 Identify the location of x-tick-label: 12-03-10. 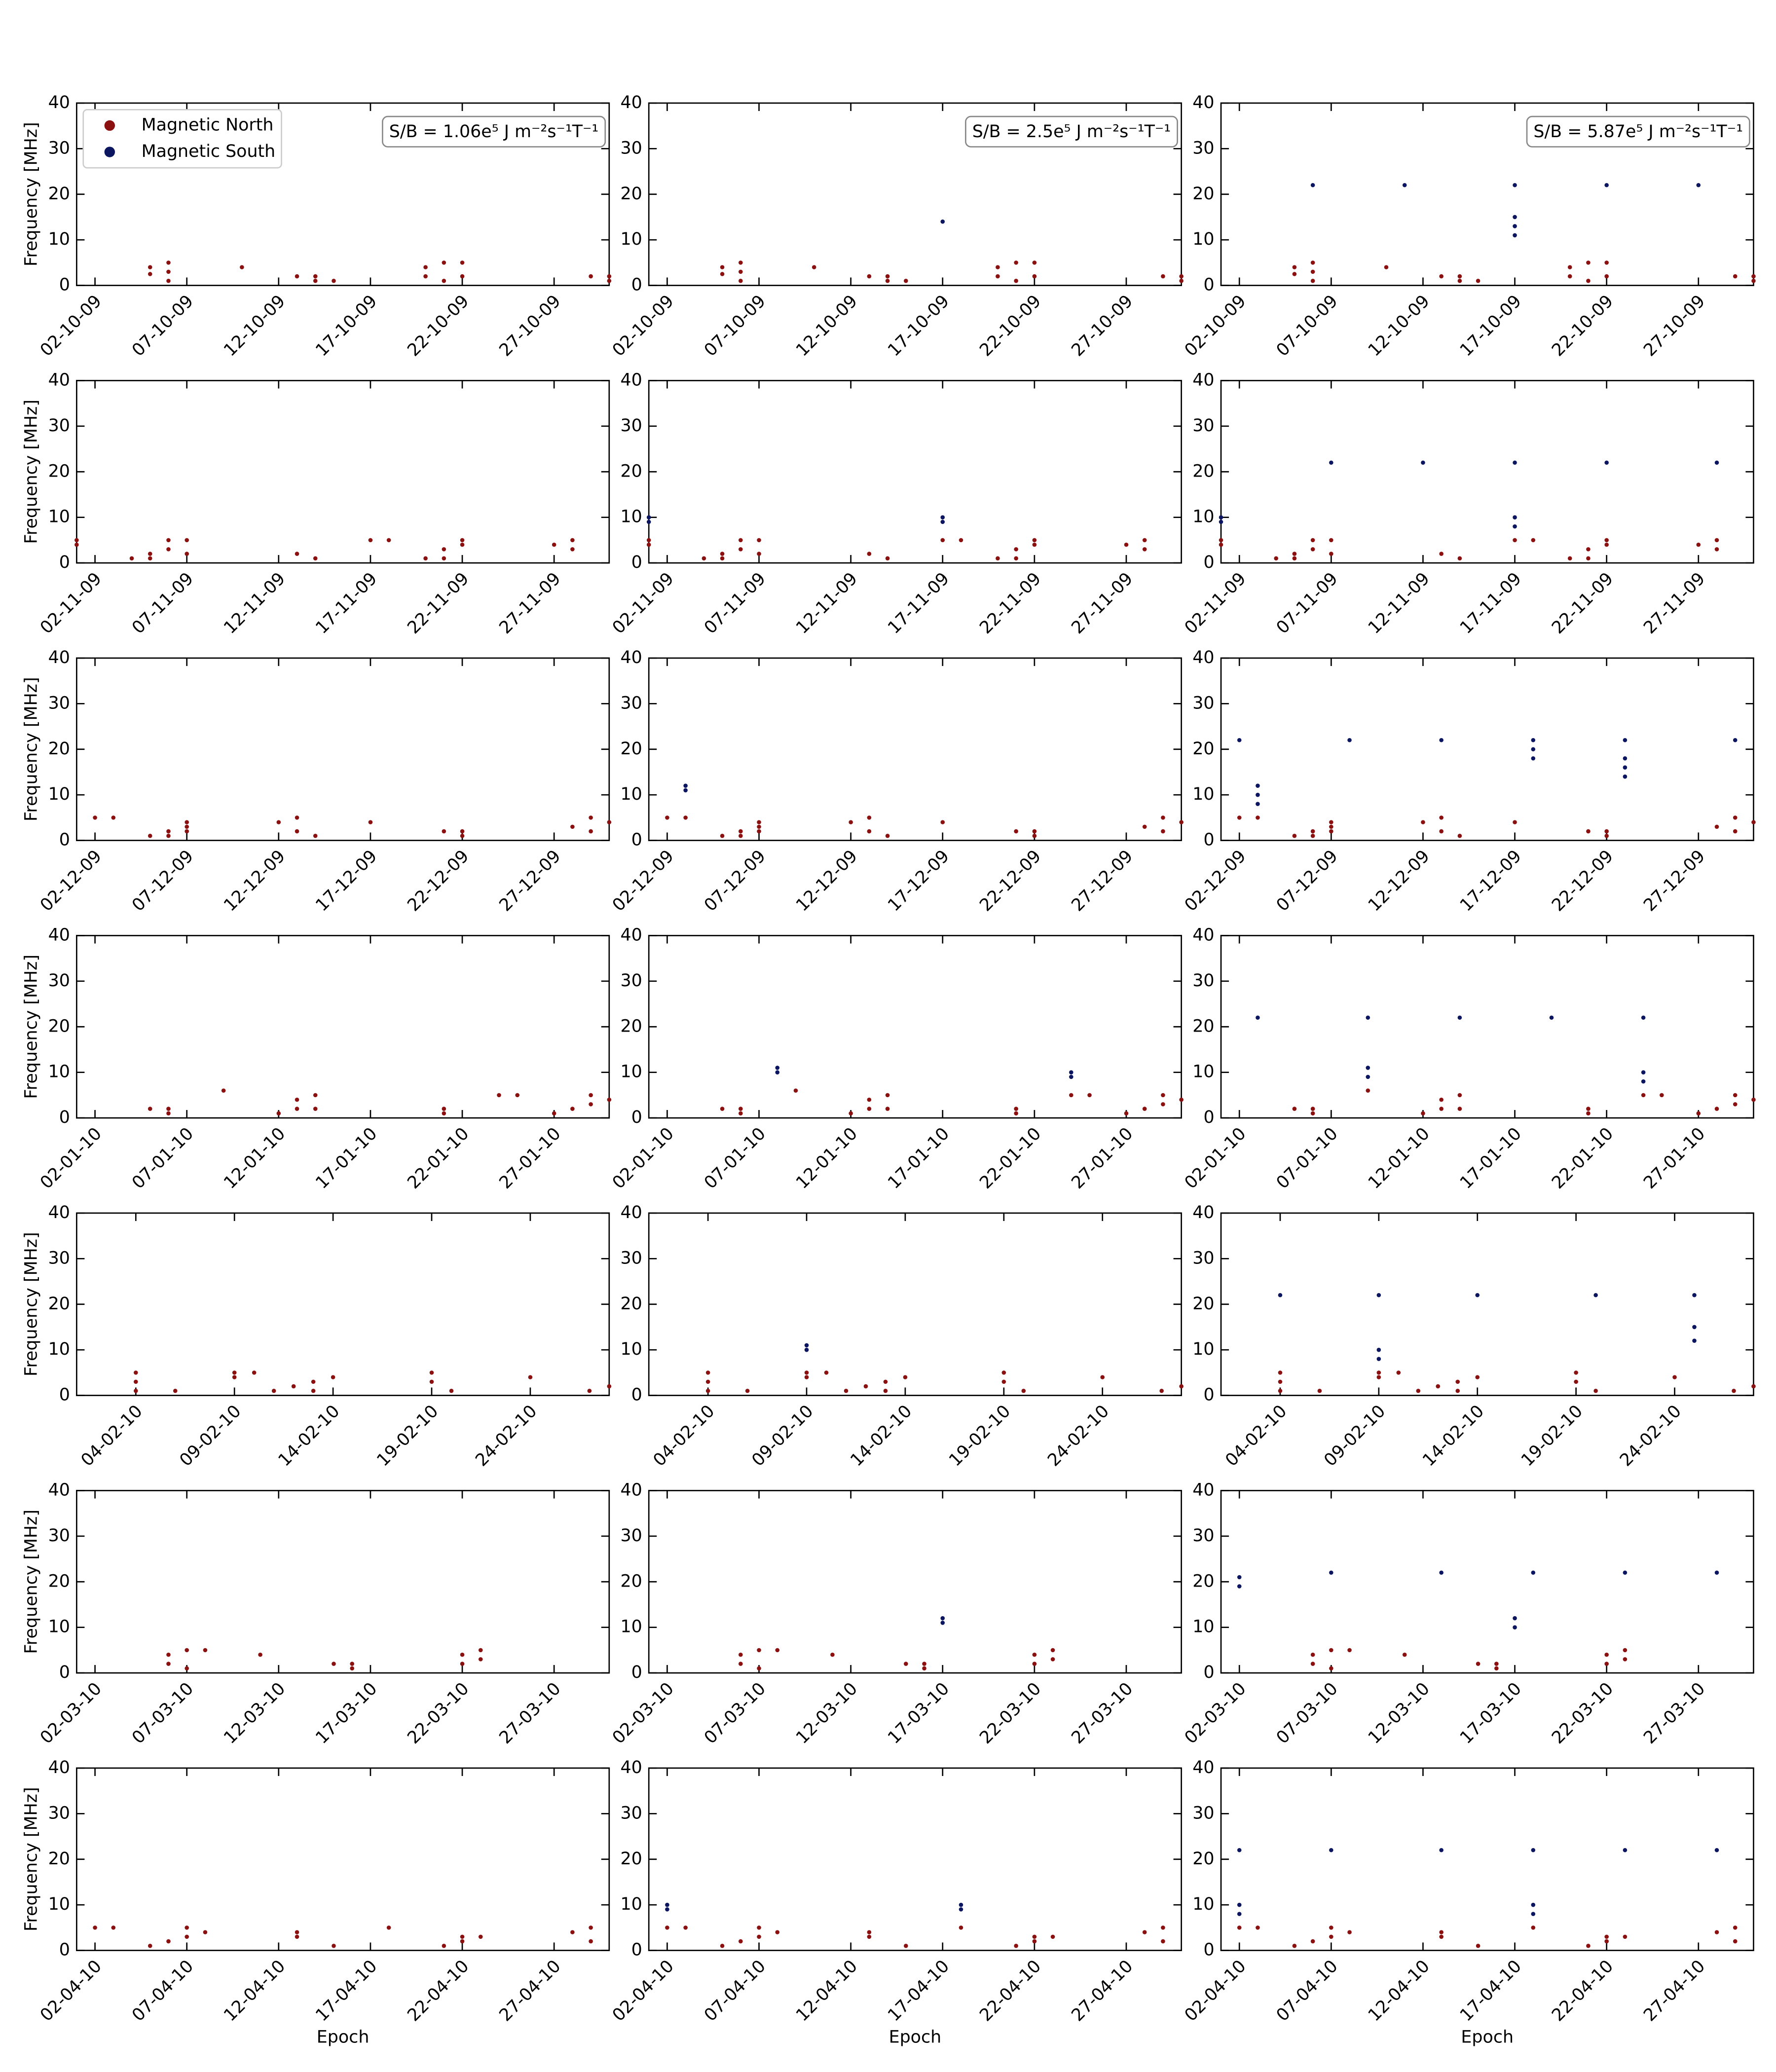
(255, 1714).